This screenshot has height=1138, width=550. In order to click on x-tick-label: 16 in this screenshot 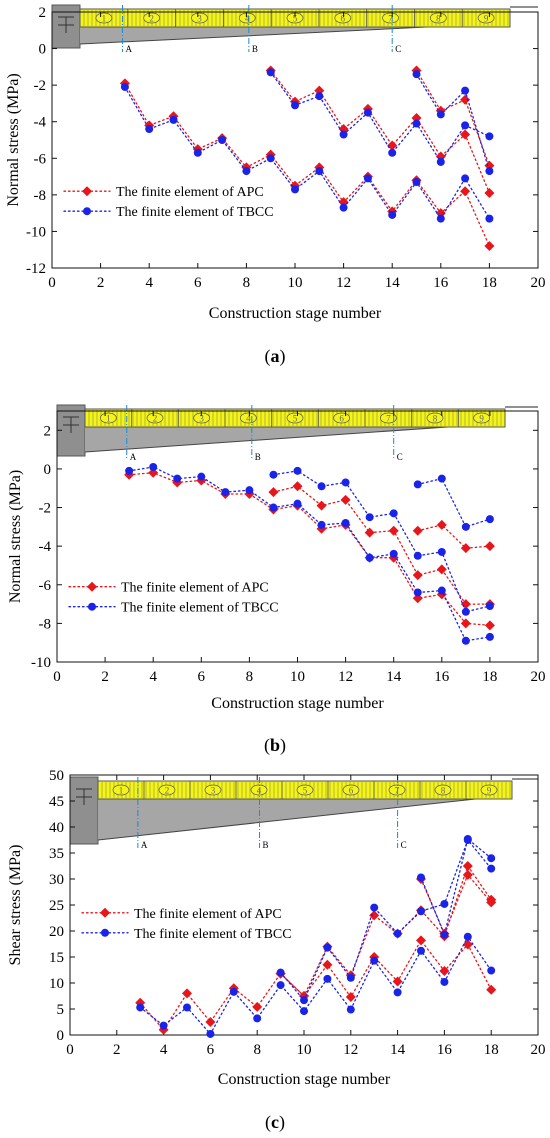, I will do `click(441, 283)`.